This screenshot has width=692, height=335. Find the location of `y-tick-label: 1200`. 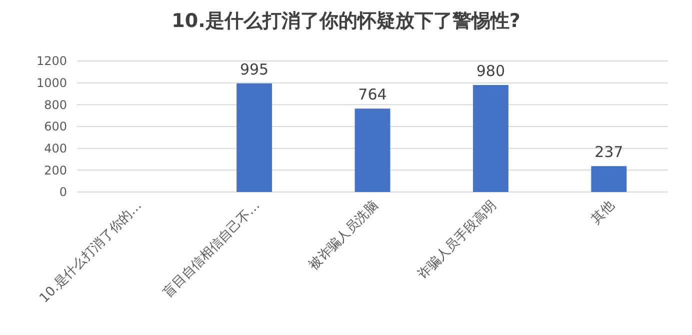

y-tick-label: 1200 is located at coordinates (51, 61).